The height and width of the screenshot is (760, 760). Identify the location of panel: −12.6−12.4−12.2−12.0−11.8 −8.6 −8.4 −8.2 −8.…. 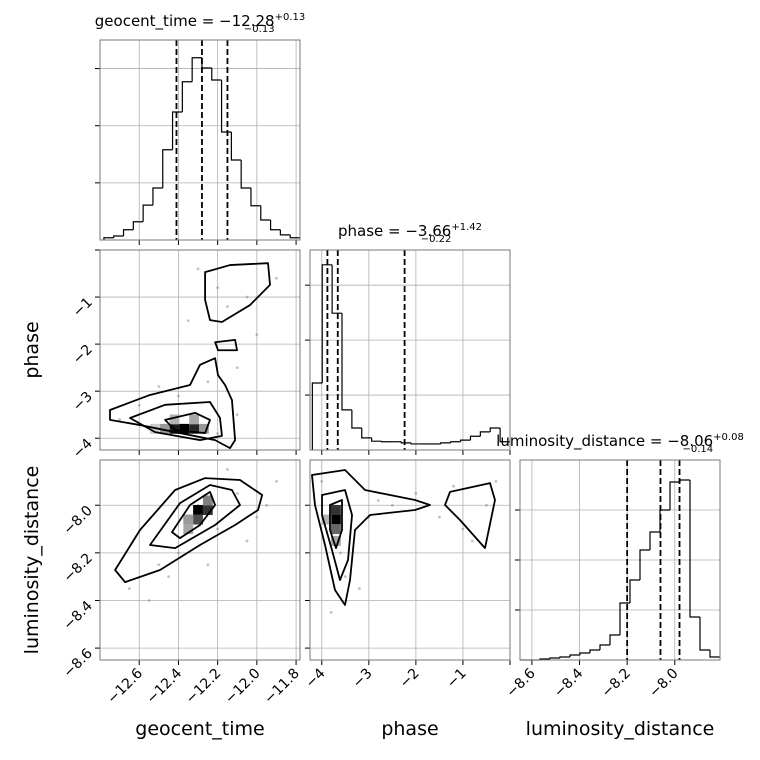
(162, 599).